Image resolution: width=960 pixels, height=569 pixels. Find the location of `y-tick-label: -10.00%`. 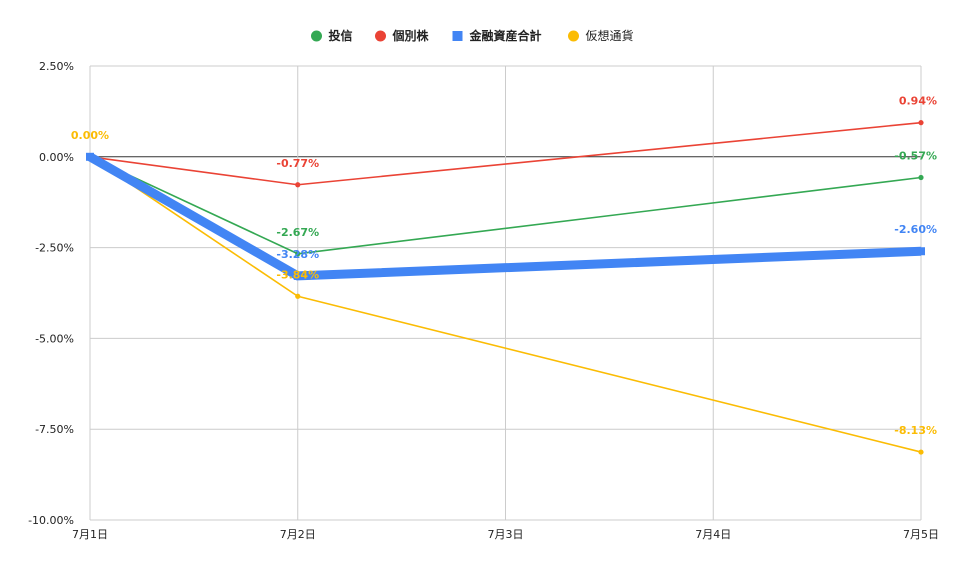

y-tick-label: -10.00% is located at coordinates (51, 520).